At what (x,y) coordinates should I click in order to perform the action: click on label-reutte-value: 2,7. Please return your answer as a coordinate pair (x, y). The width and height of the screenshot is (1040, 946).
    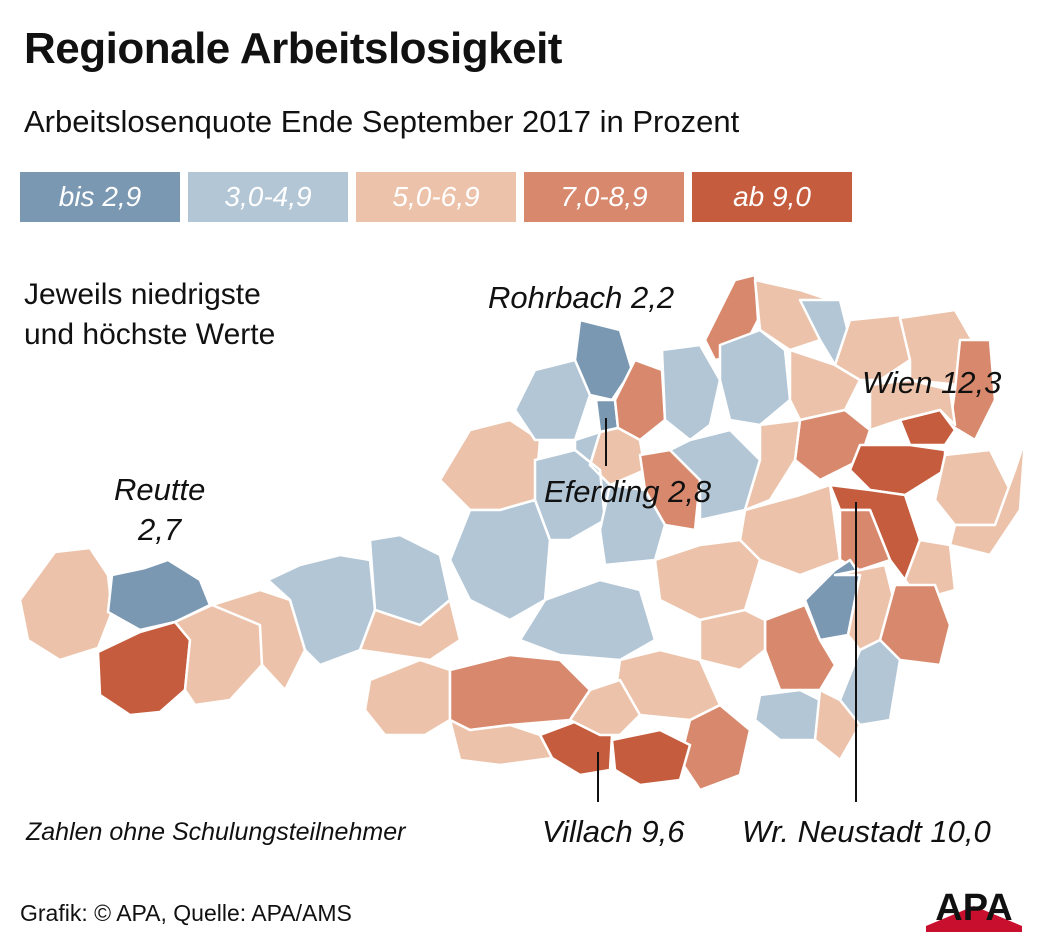
    Looking at the image, I should click on (160, 529).